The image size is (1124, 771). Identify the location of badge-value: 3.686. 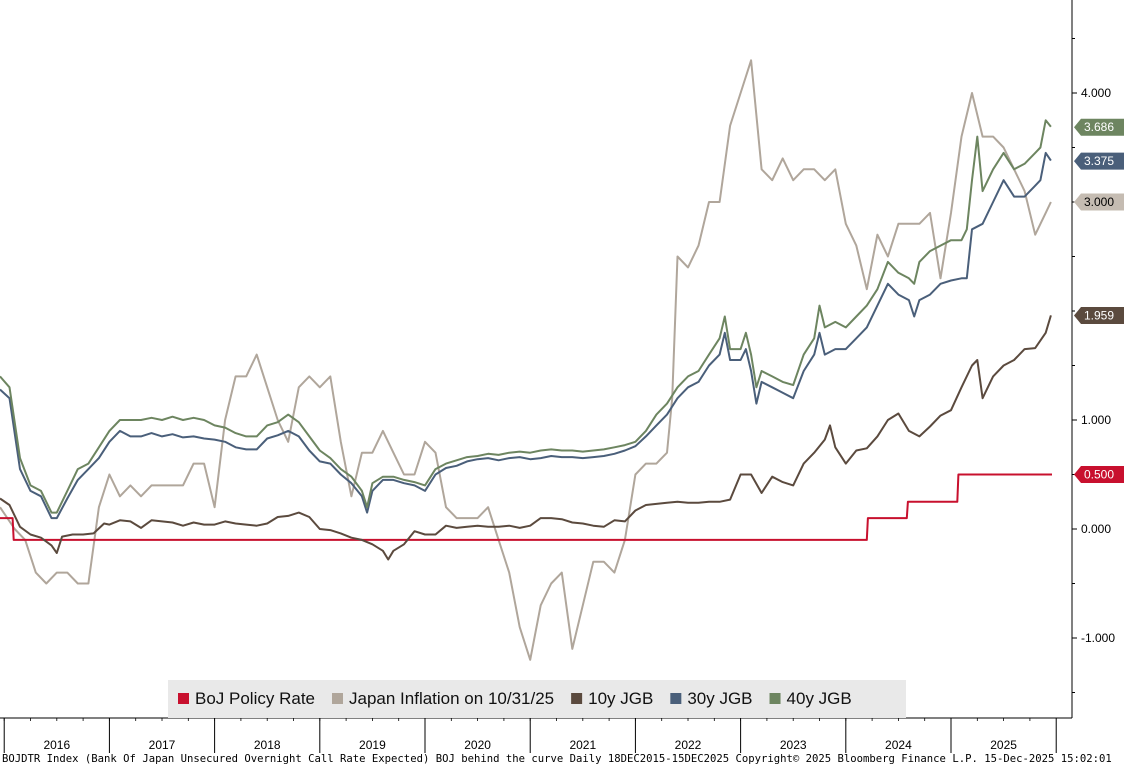
(1099, 127).